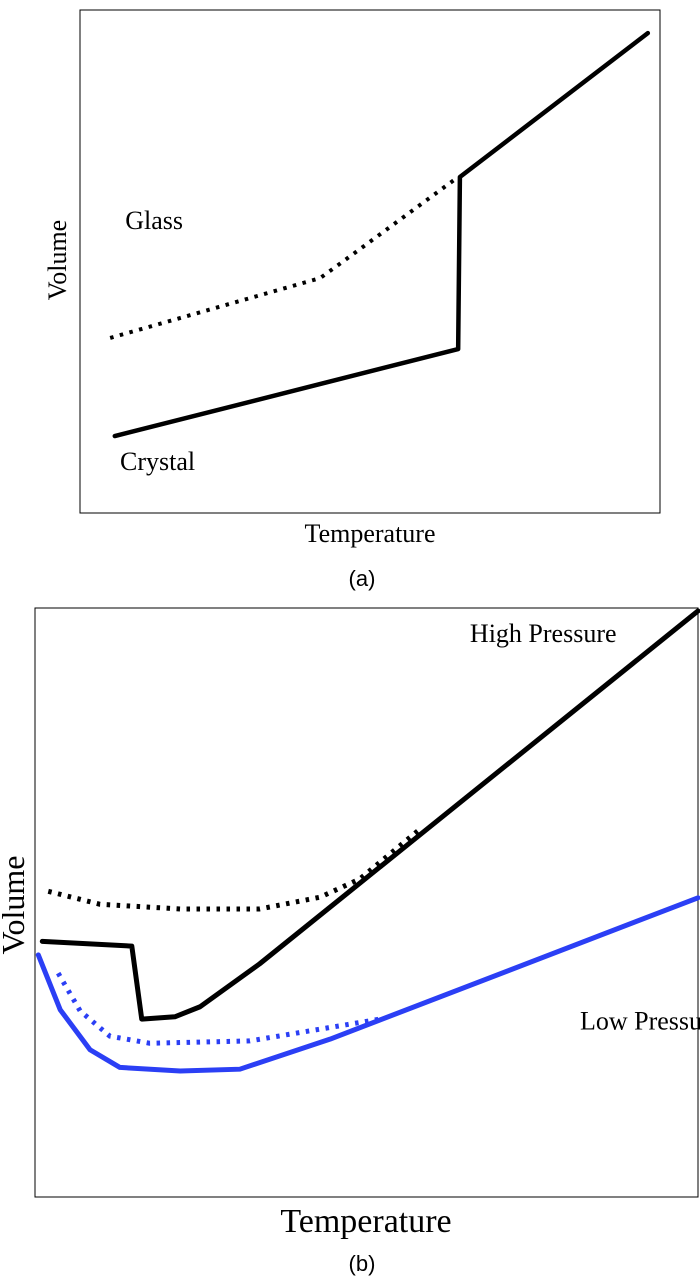  What do you see at coordinates (362, 1263) in the screenshot?
I see `panel-label-b: (b)` at bounding box center [362, 1263].